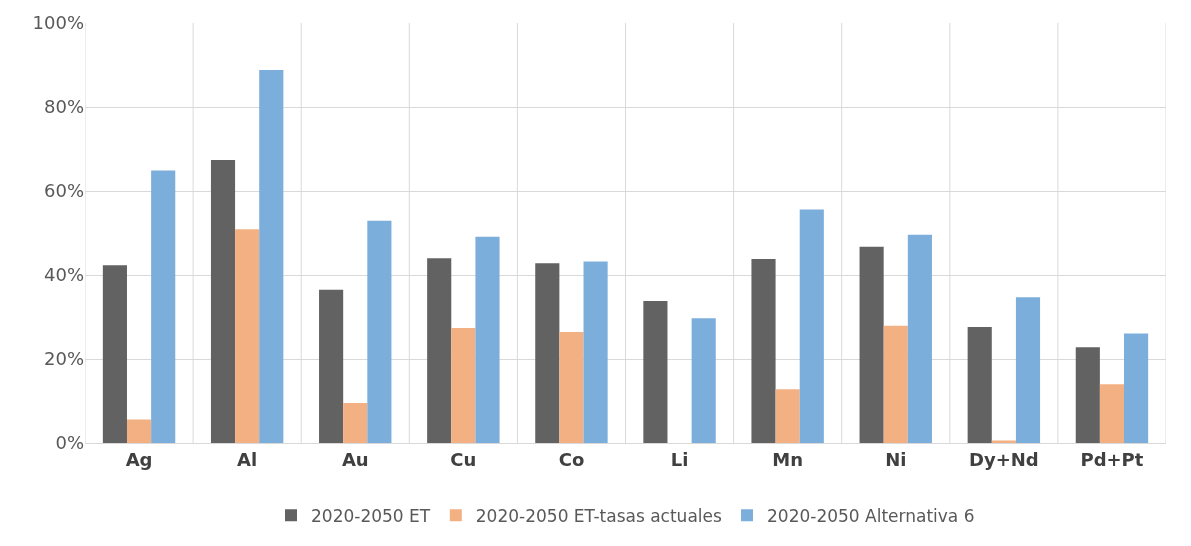 The width and height of the screenshot is (1191, 546). I want to click on y-tick-label: 40%, so click(63, 275).